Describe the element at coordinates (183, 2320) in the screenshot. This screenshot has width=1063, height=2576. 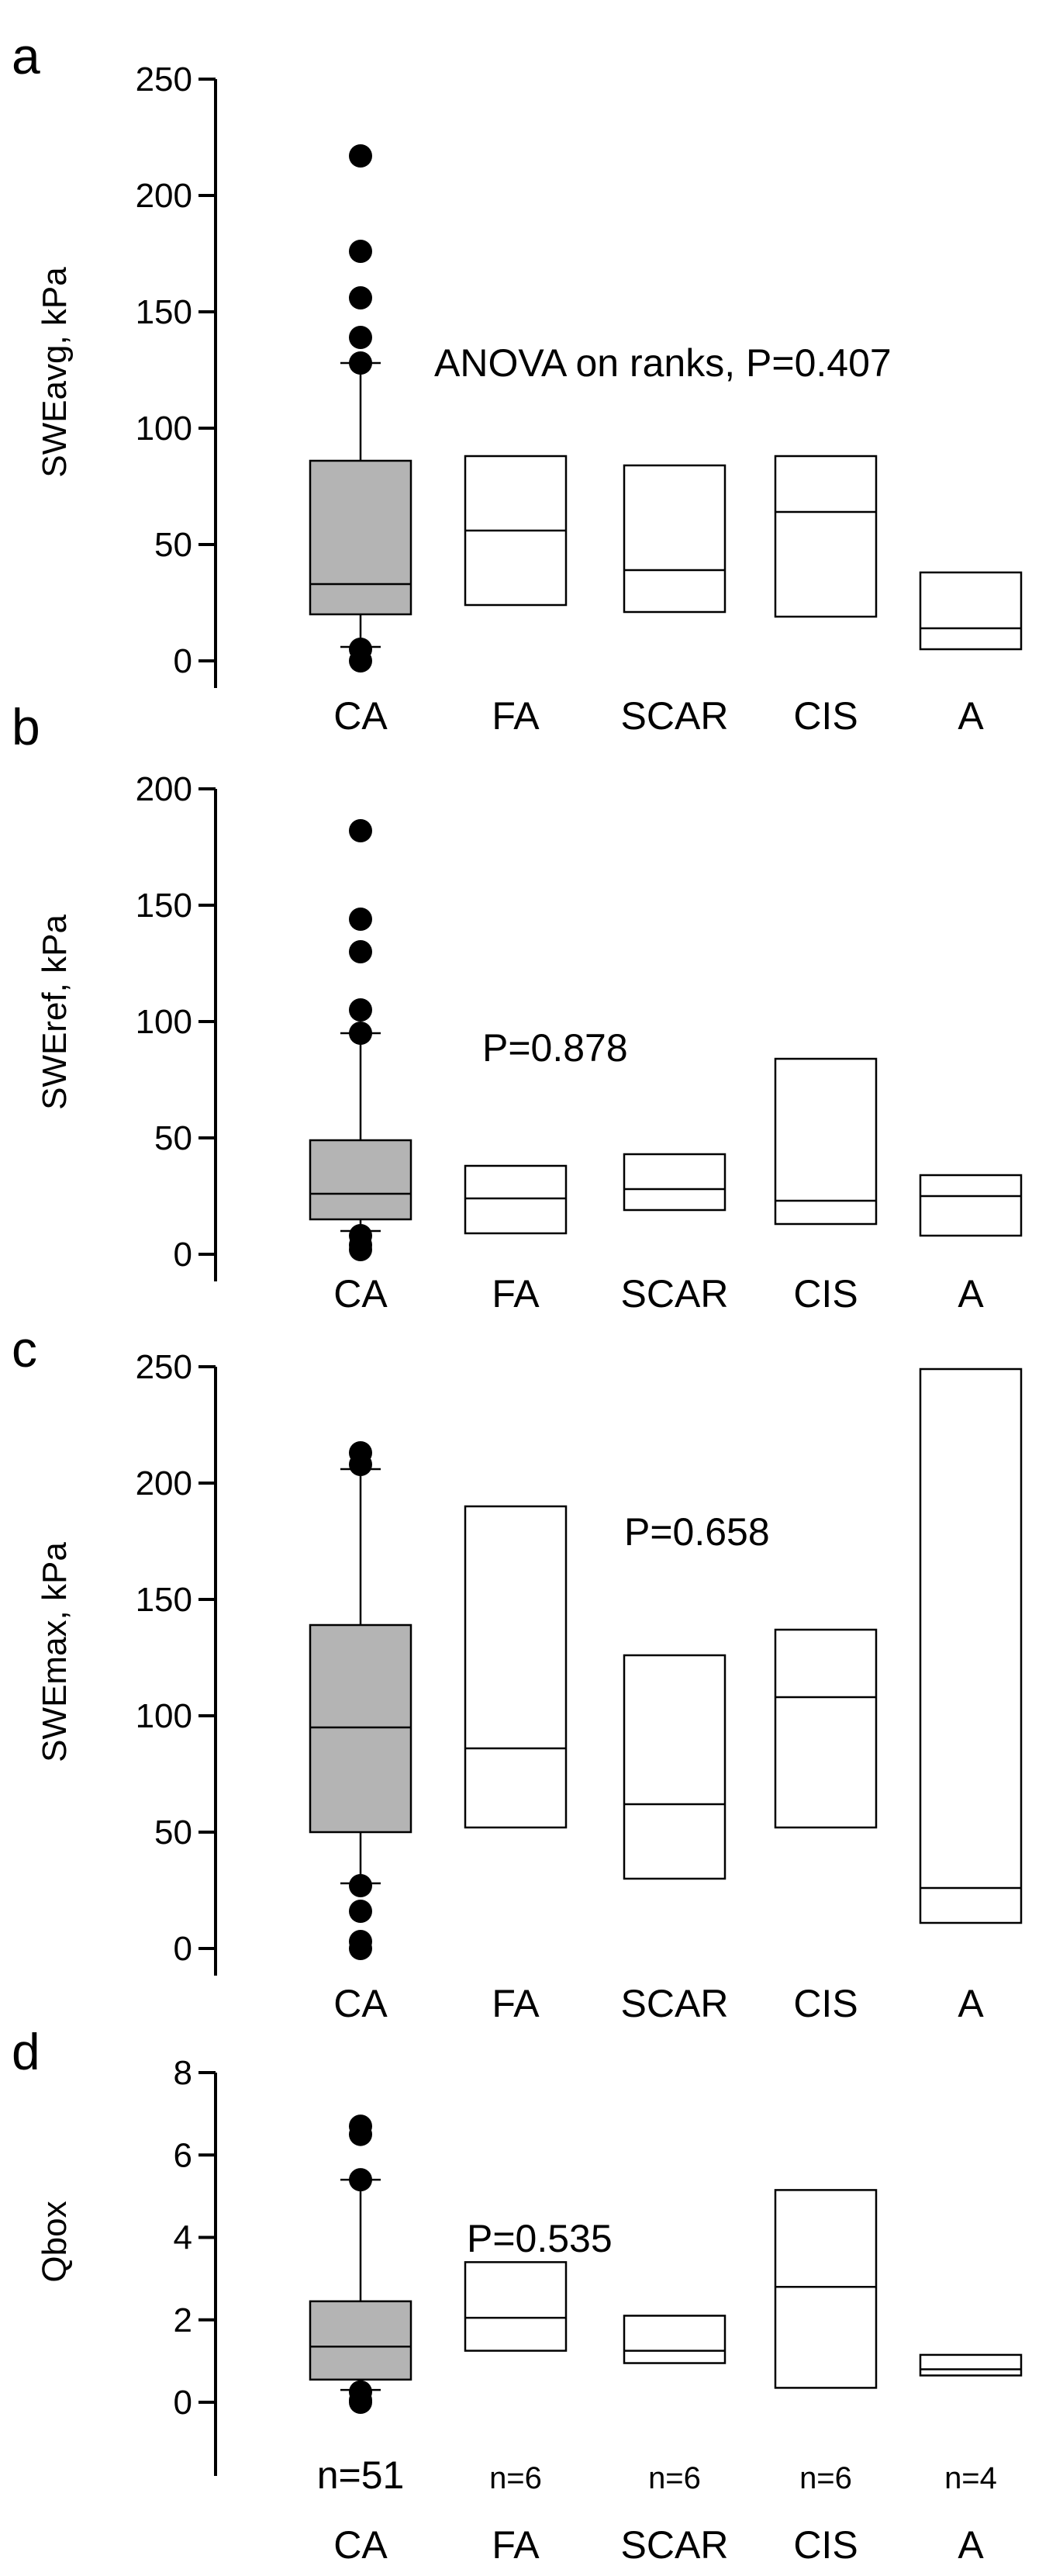
I see `y-tick-label: 2` at that location.